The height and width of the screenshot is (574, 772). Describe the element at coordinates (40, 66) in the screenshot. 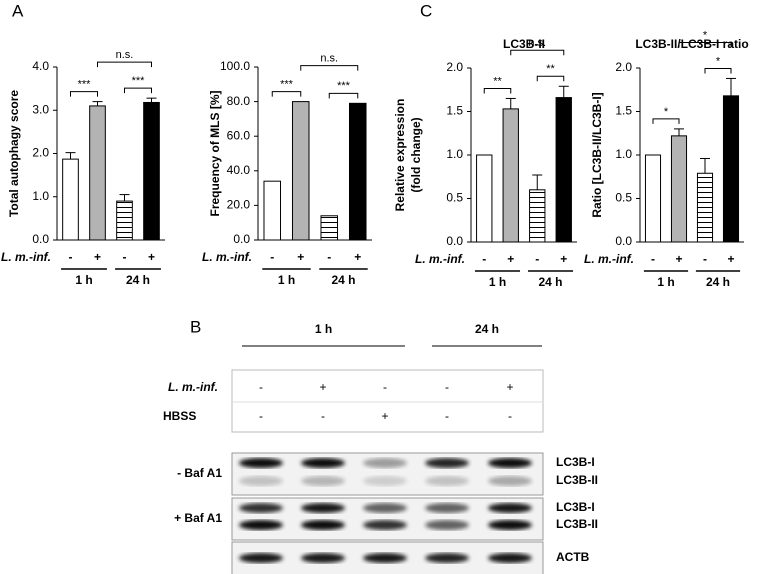

I see `y-tick-label: 4.0` at that location.